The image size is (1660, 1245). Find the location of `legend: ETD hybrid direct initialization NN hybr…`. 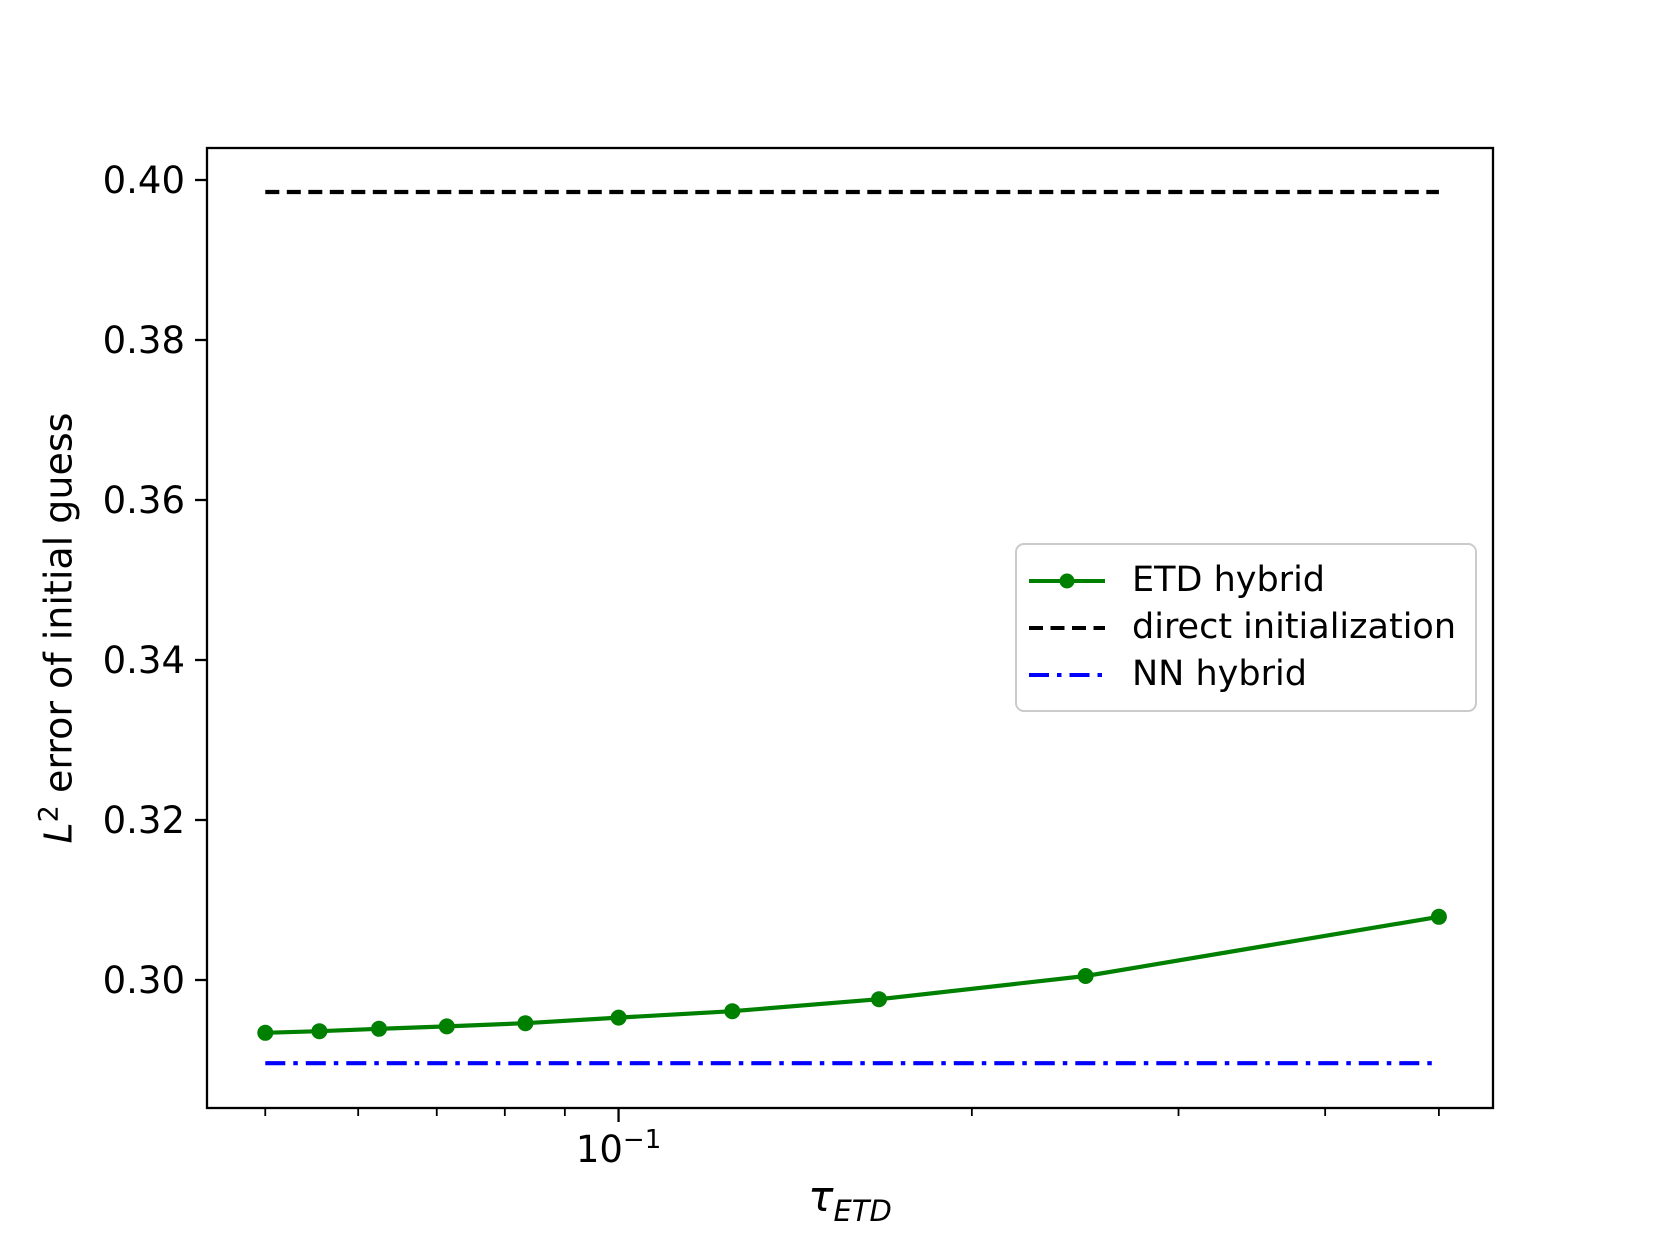

legend: ETD hybrid direct initialization NN hybr… is located at coordinates (1246, 627).